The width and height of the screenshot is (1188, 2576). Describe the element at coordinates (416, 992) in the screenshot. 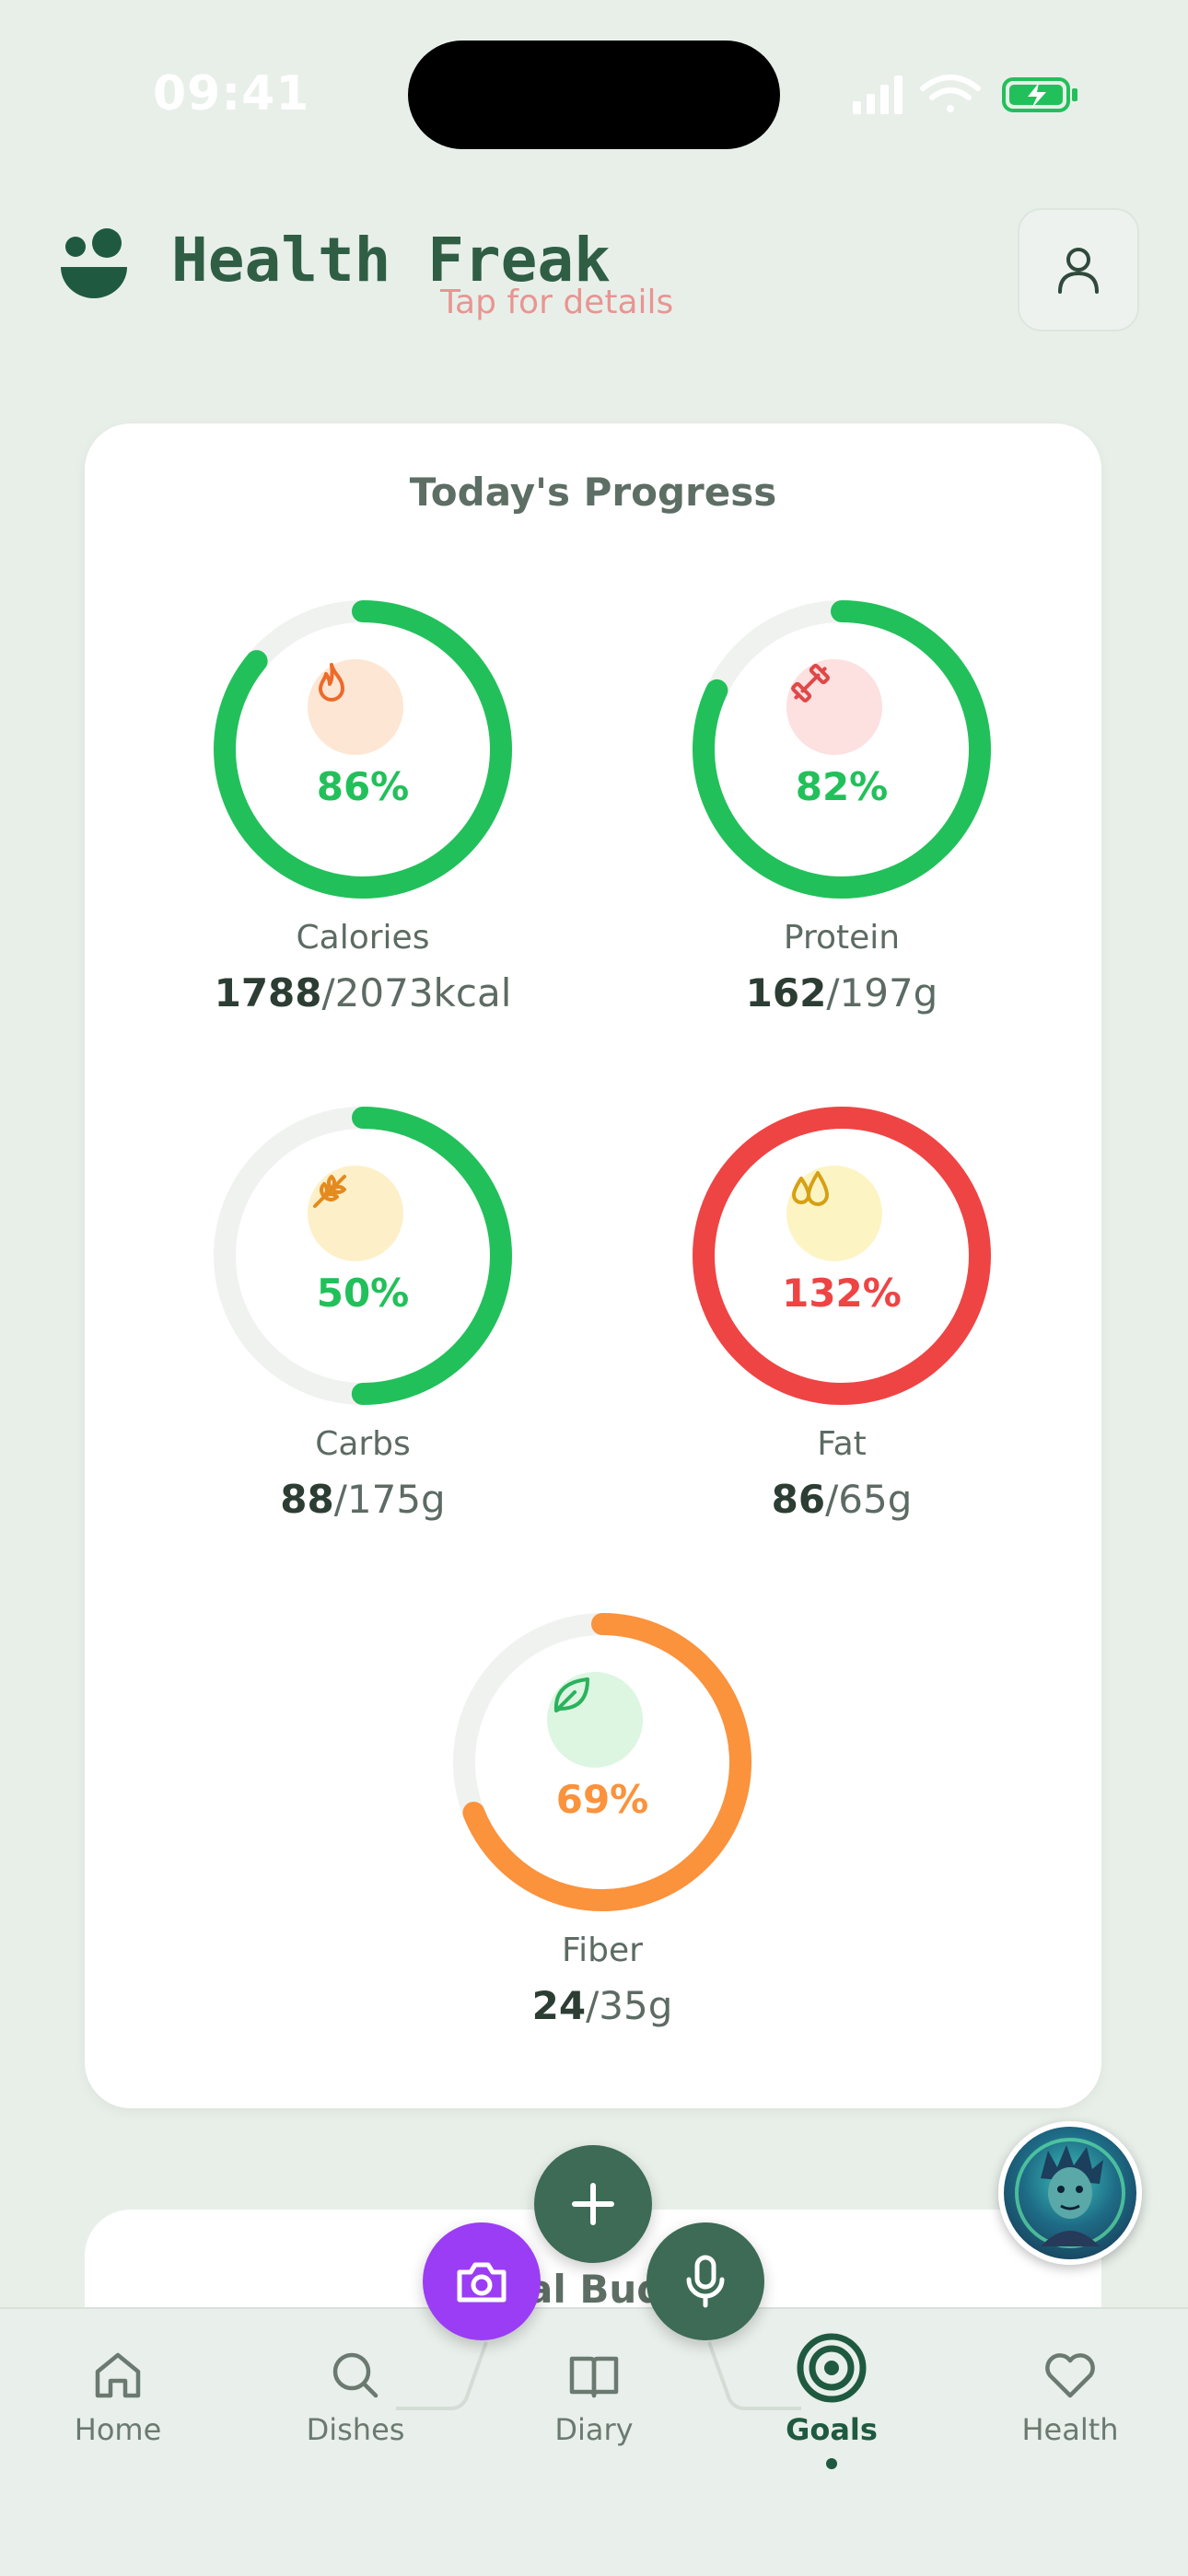

I see `calories-goal: /2073kcal` at that location.